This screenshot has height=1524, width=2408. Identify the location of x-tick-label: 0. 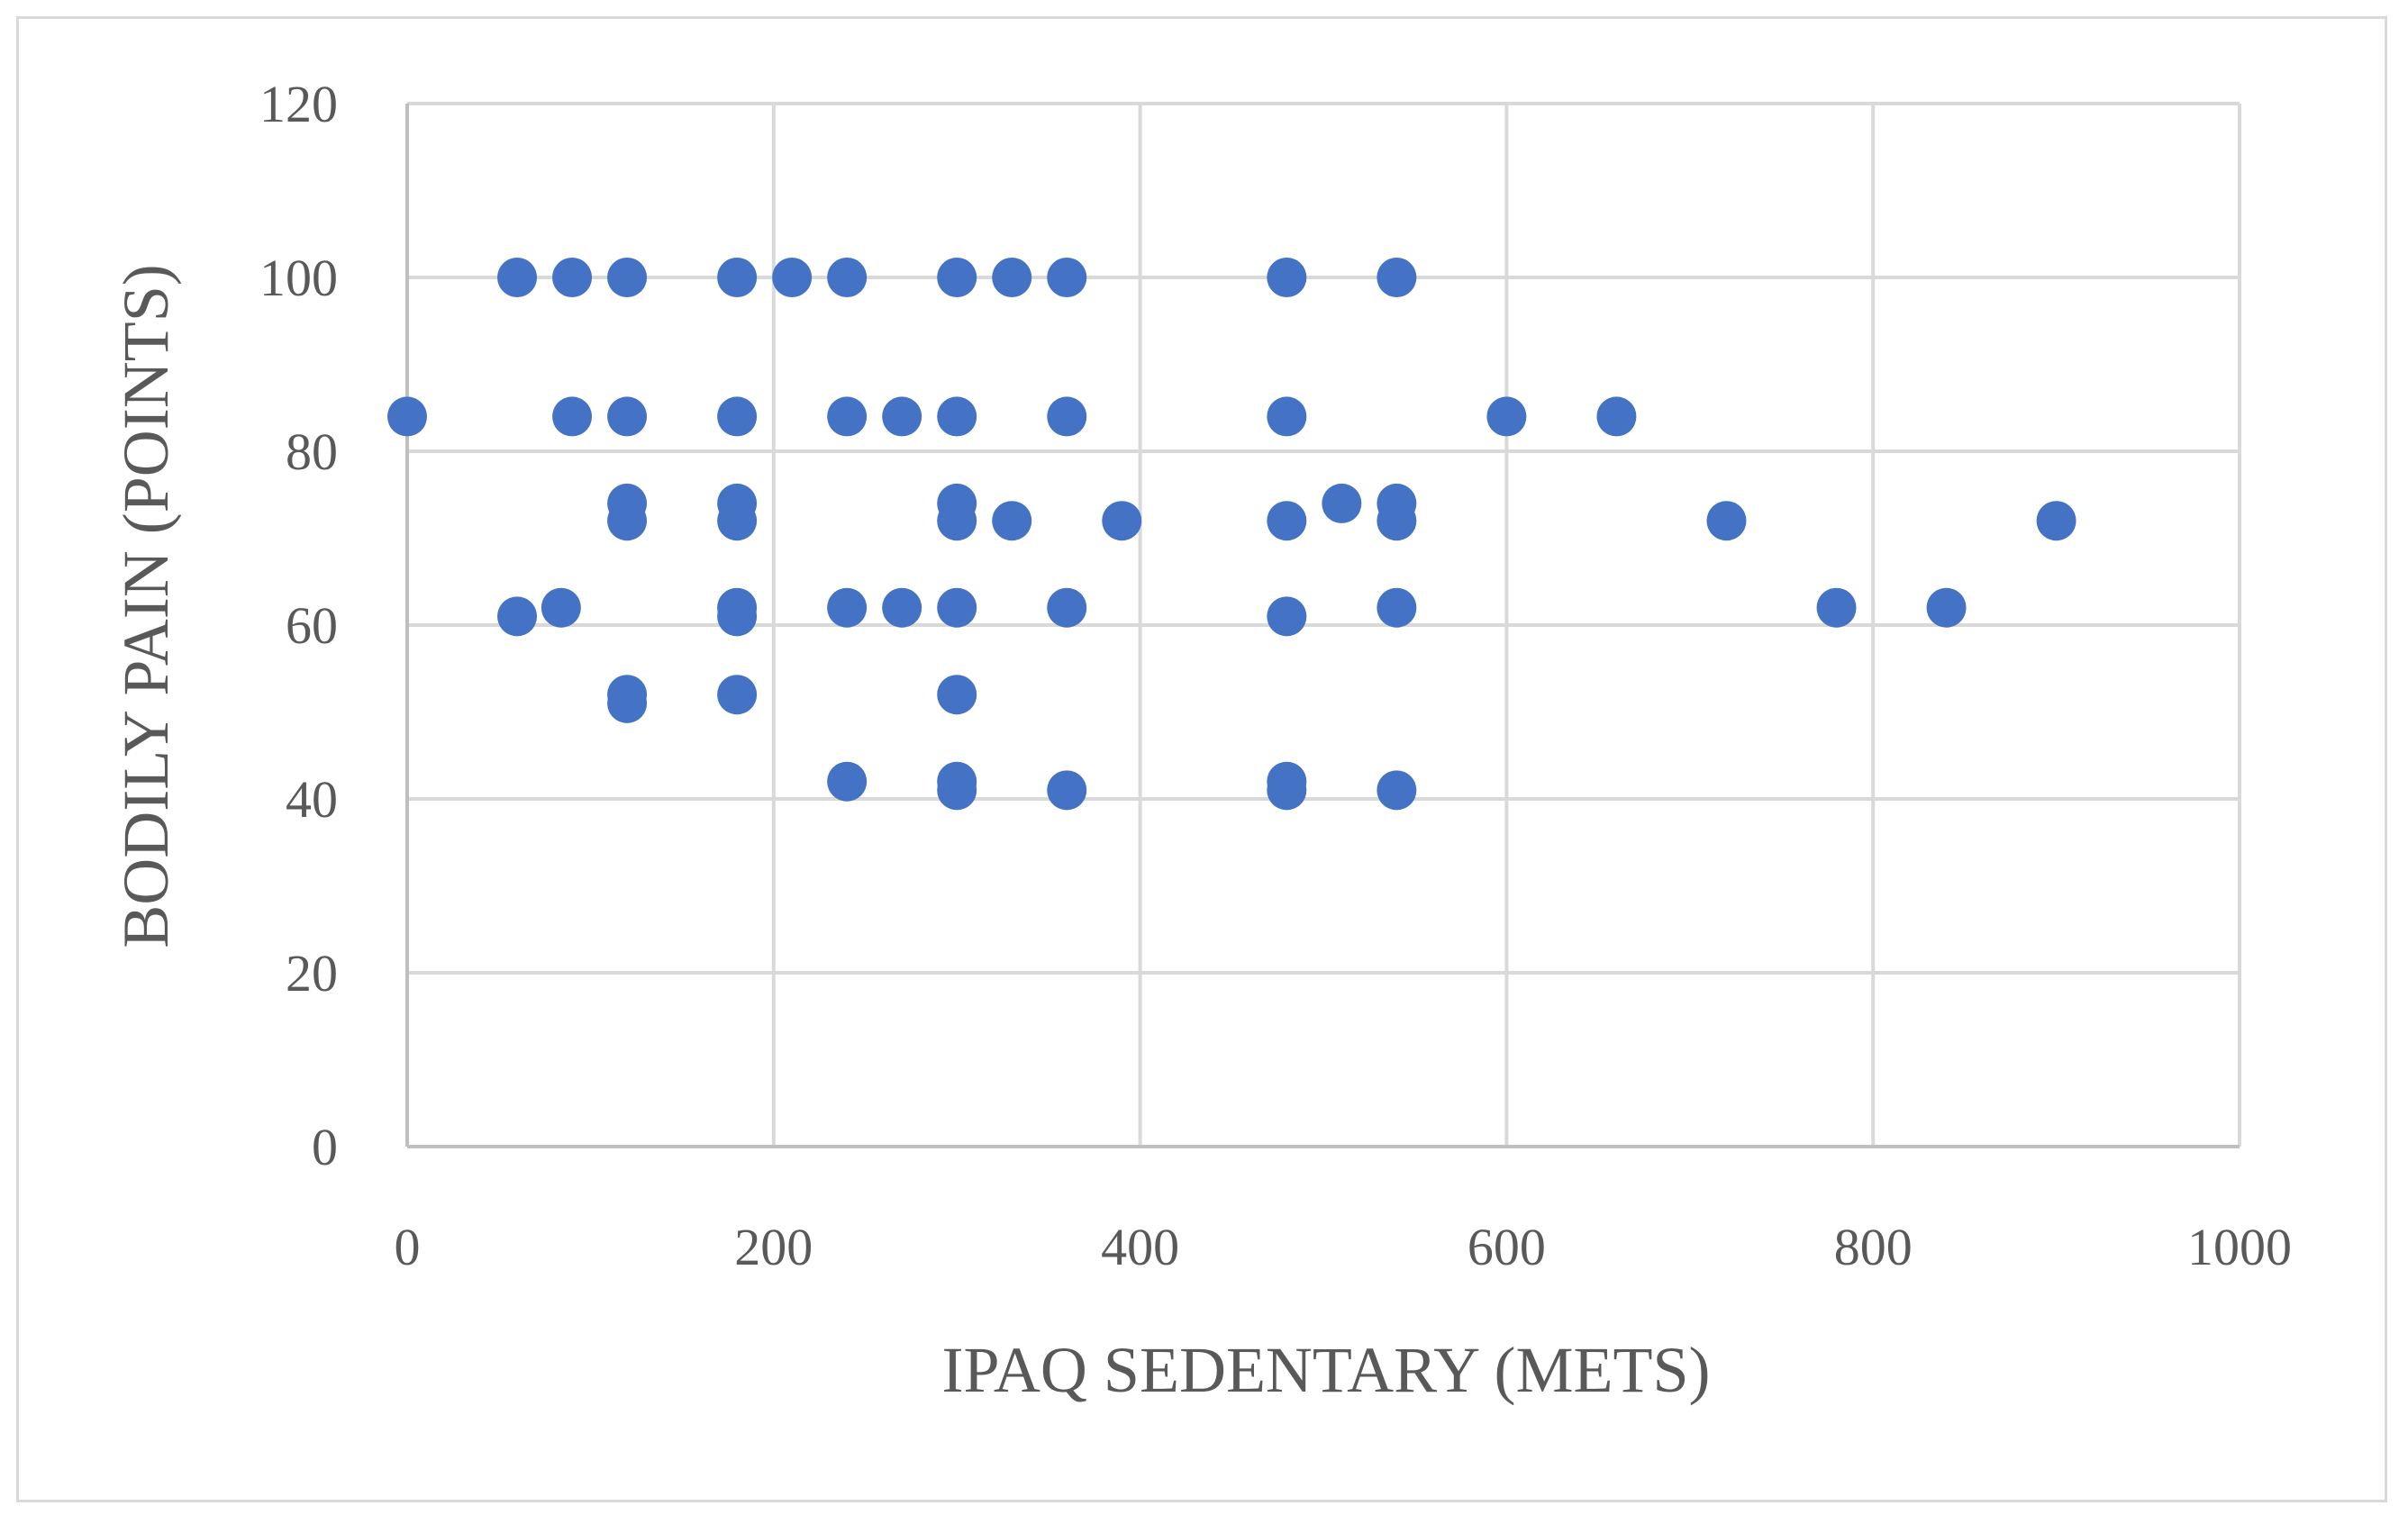
(408, 1247).